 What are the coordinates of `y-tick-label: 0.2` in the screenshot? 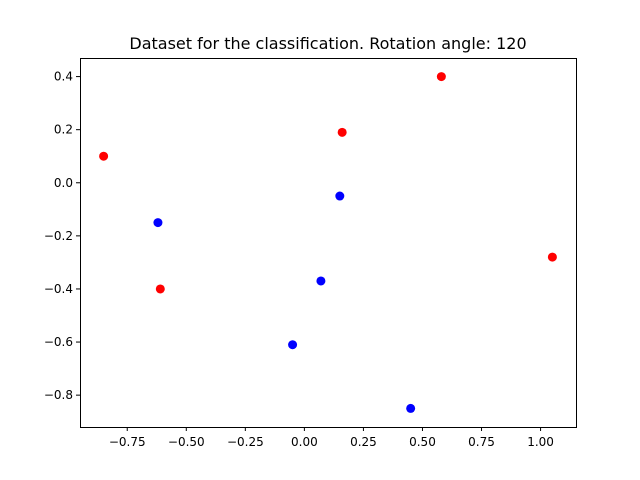 It's located at (63, 130).